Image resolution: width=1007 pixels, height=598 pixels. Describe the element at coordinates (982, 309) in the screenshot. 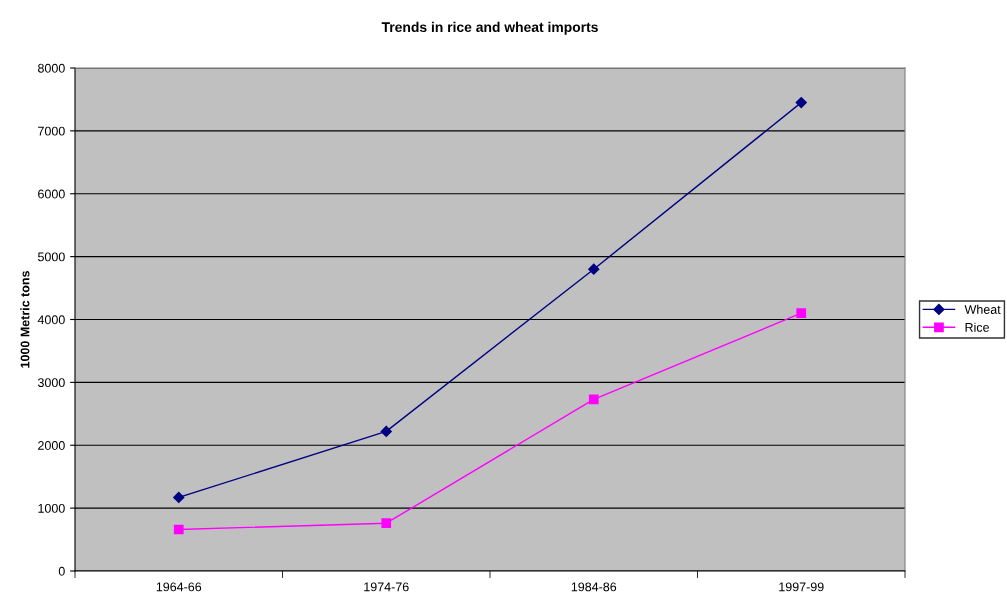

I see `legend-label: Wheat` at that location.